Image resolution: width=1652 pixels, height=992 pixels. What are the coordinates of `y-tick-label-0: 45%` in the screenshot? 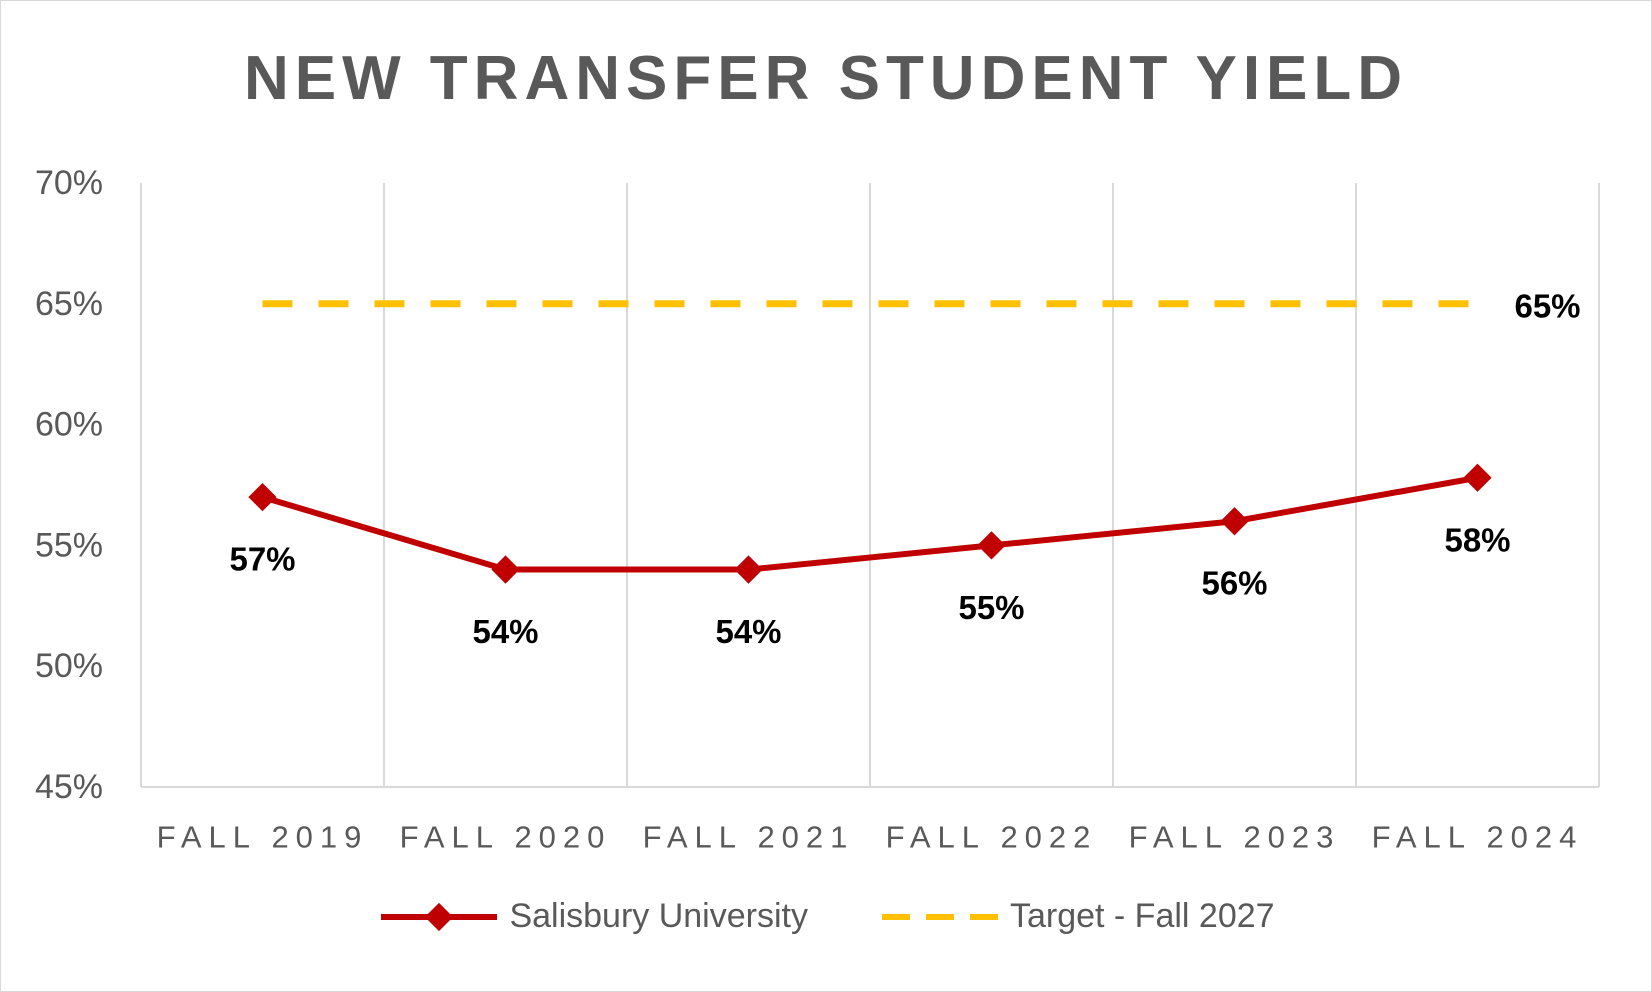 It's located at (69, 787).